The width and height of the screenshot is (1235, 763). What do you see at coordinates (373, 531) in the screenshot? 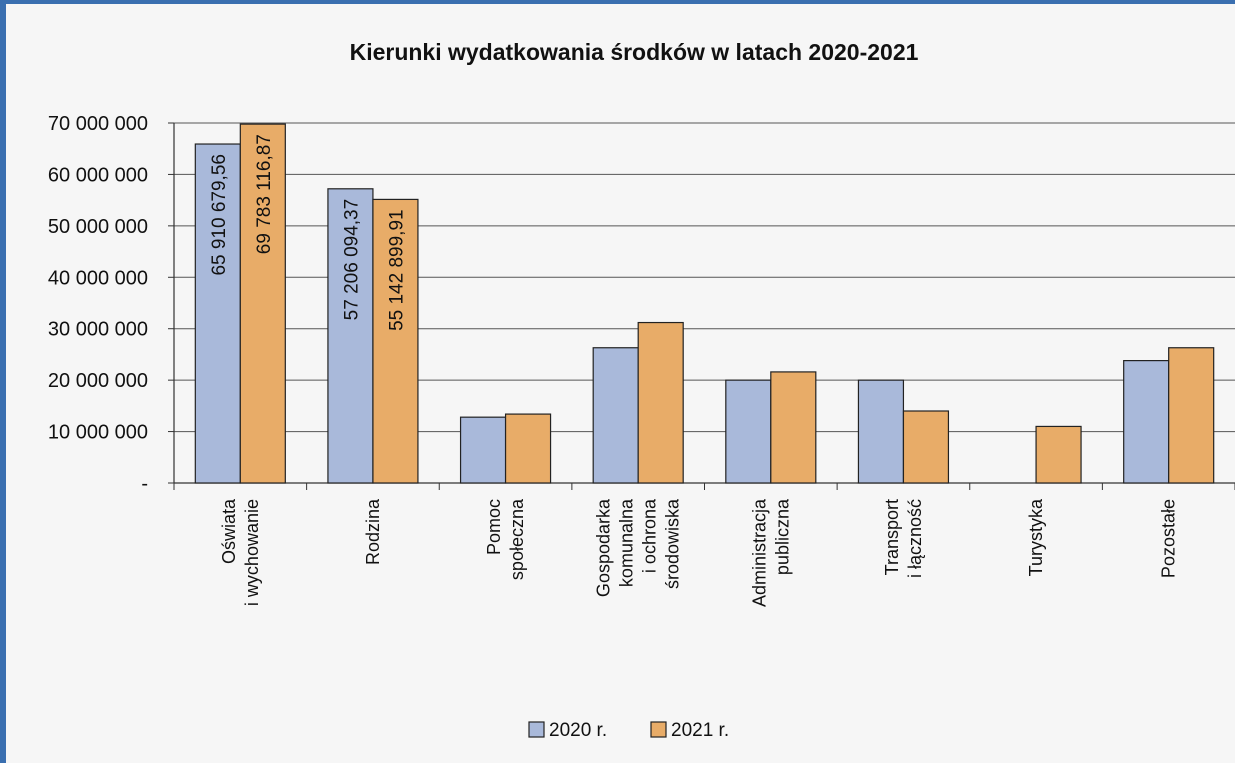
I see `x-category-label: Rodzina` at bounding box center [373, 531].